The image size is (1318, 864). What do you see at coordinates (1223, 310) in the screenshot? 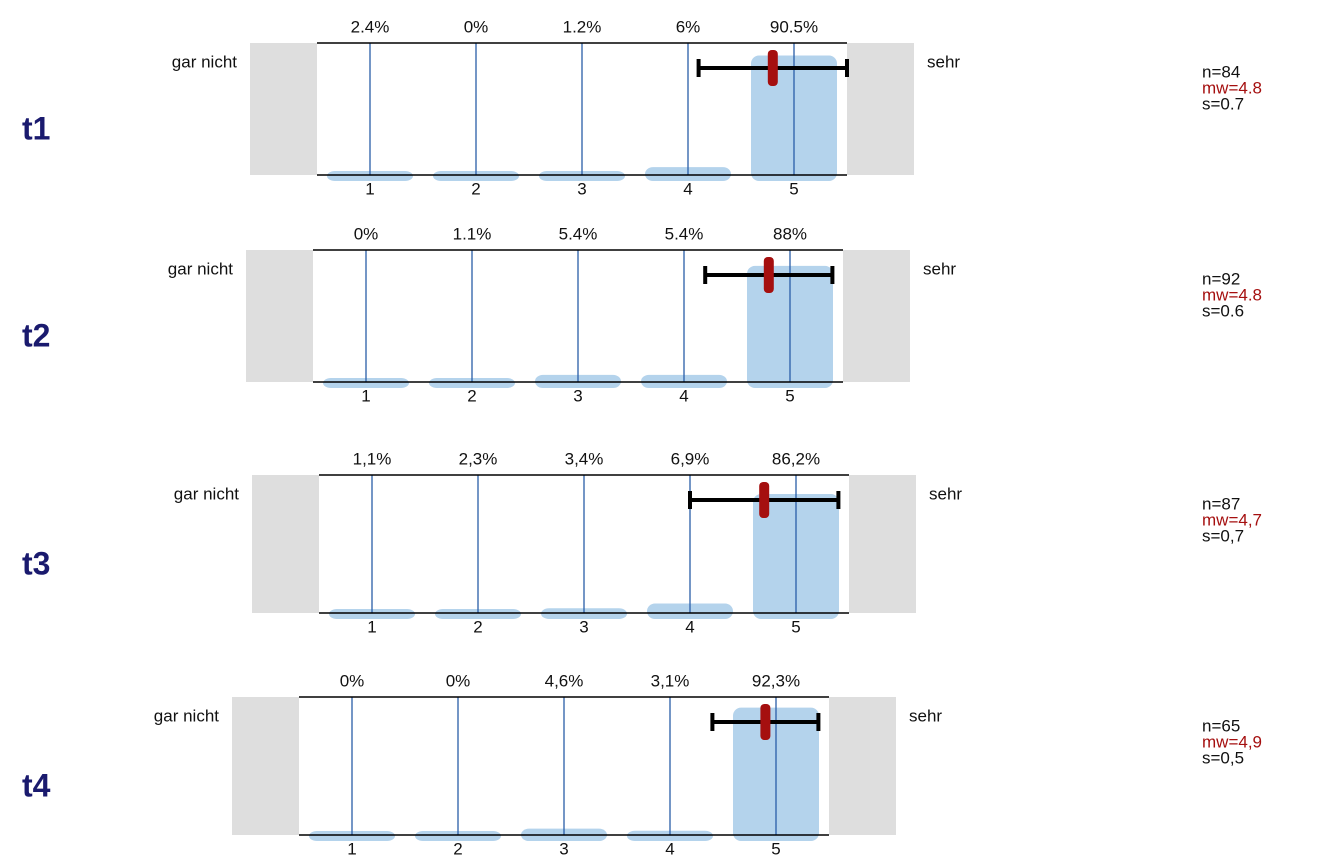
I see `stat-sd: s=0.6` at bounding box center [1223, 310].